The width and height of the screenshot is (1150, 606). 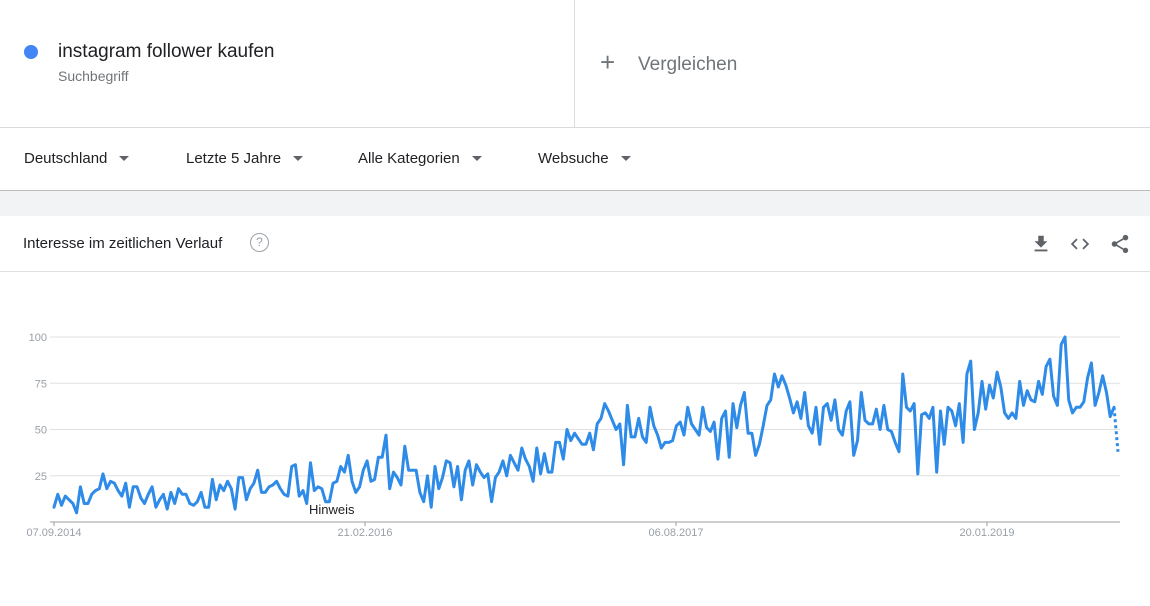 What do you see at coordinates (66, 158) in the screenshot?
I see `region-label: Deutschland` at bounding box center [66, 158].